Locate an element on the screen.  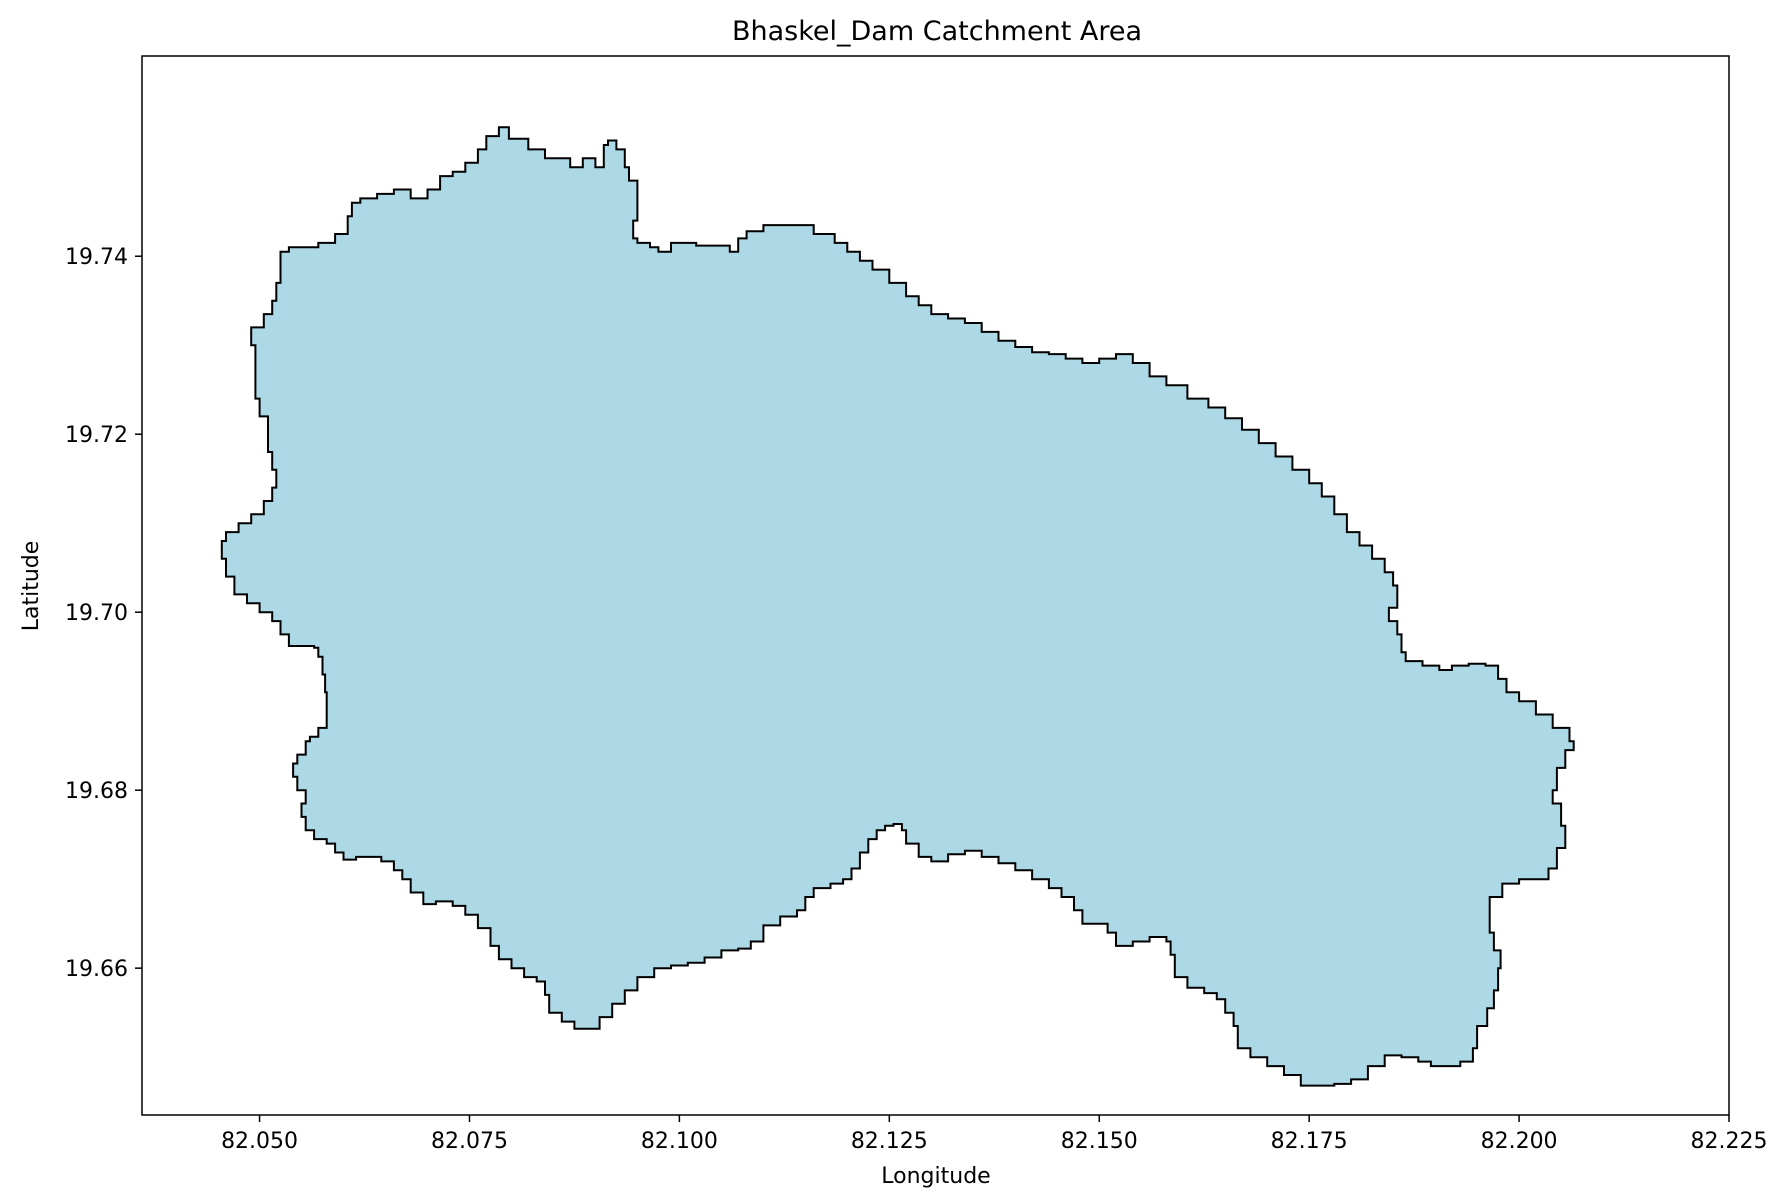
x-tick-label: 82.125 is located at coordinates (889, 1141).